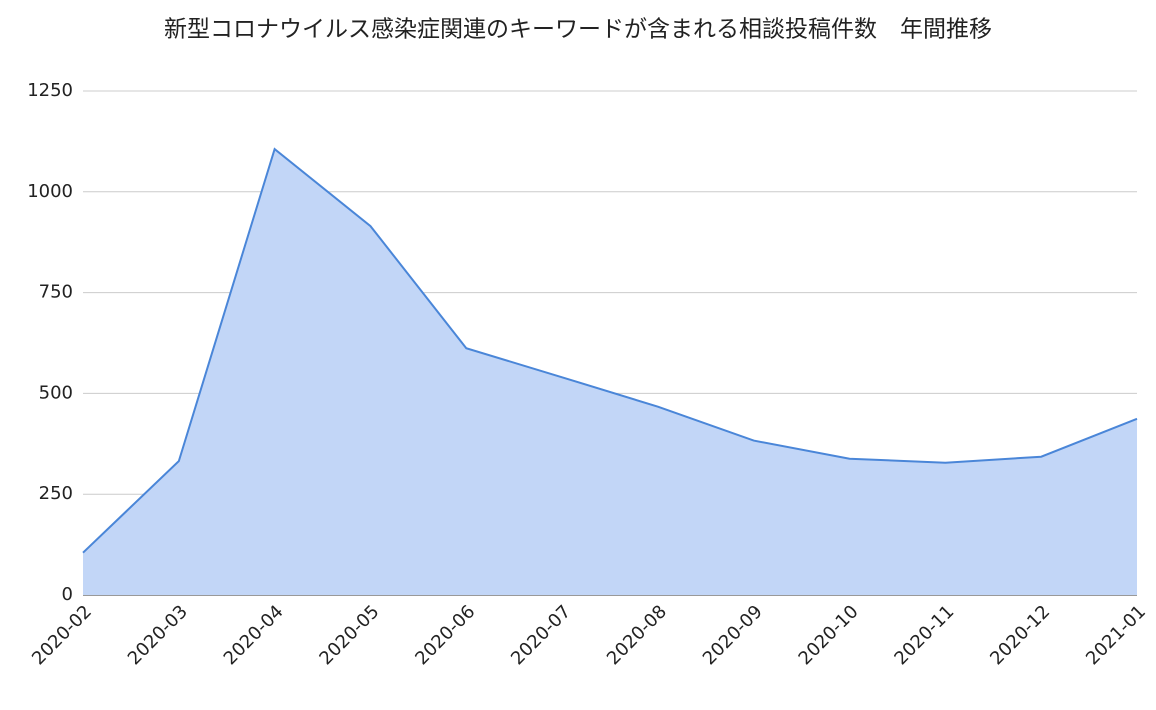  What do you see at coordinates (50, 90) in the screenshot?
I see `y-tick-label: 1250` at bounding box center [50, 90].